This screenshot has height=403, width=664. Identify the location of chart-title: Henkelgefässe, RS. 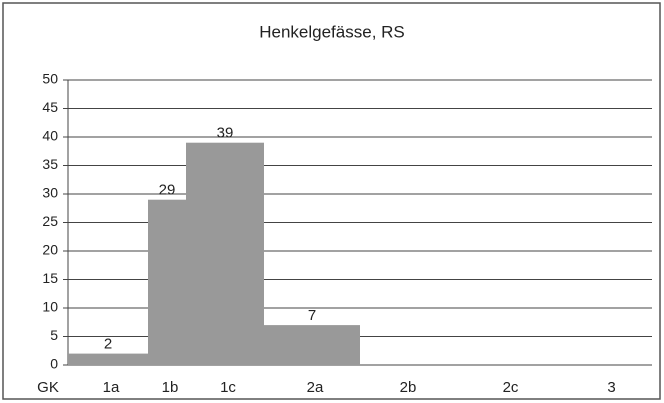
(332, 31).